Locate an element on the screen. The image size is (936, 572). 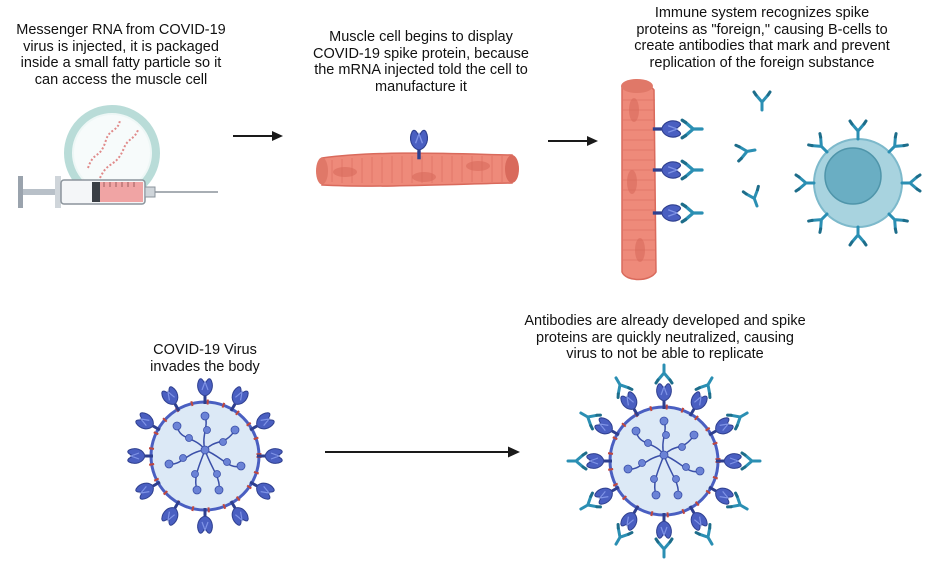
b-cell-icon is located at coordinates (858, 183).